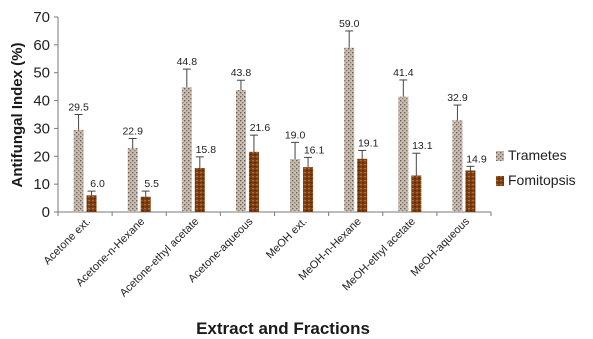 The image size is (593, 339). I want to click on category-label: Acetone ext., so click(67, 242).